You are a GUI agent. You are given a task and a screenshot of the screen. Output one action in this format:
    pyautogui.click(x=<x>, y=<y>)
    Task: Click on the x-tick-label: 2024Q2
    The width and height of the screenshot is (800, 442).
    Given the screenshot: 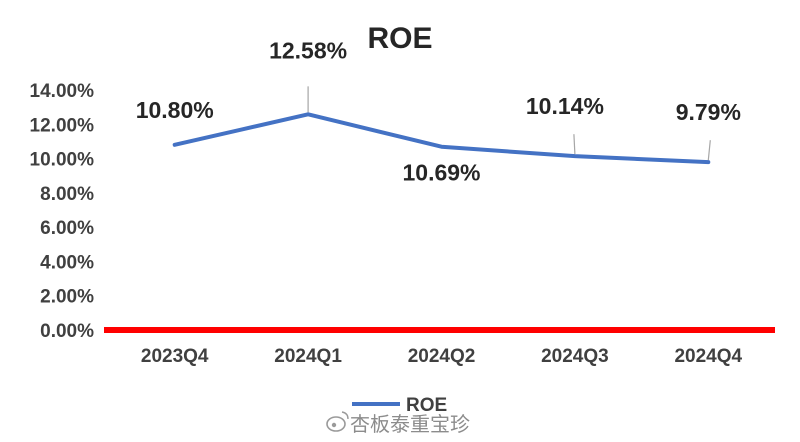 What is the action you would take?
    pyautogui.click(x=442, y=356)
    